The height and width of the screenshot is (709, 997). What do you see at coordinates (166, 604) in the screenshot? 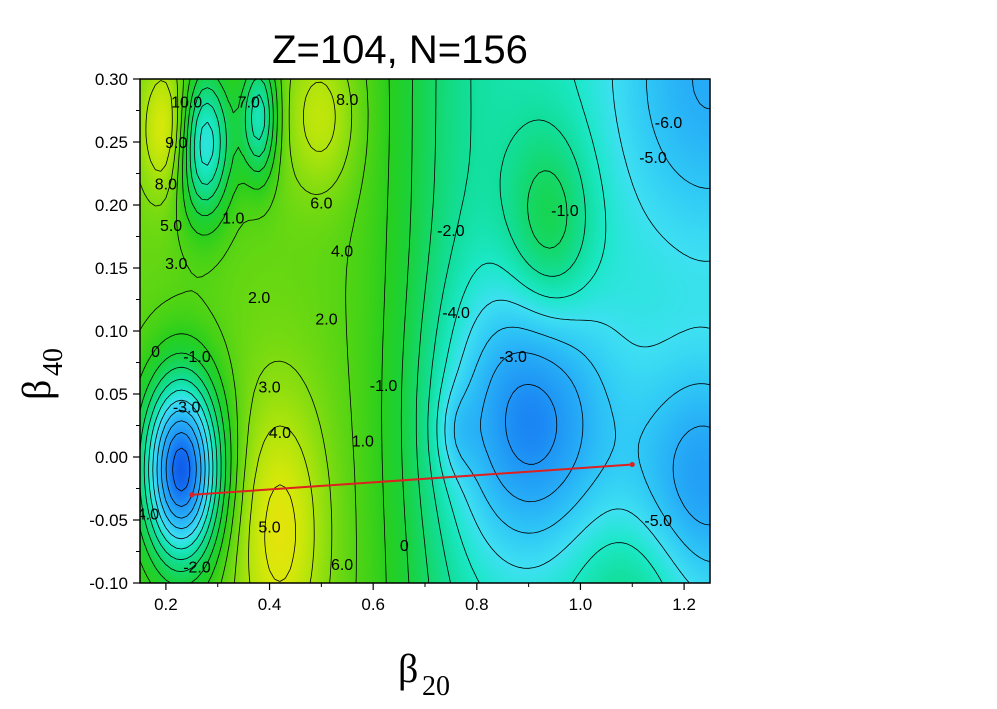
I see `x-tick-label: 0.2` at bounding box center [166, 604].